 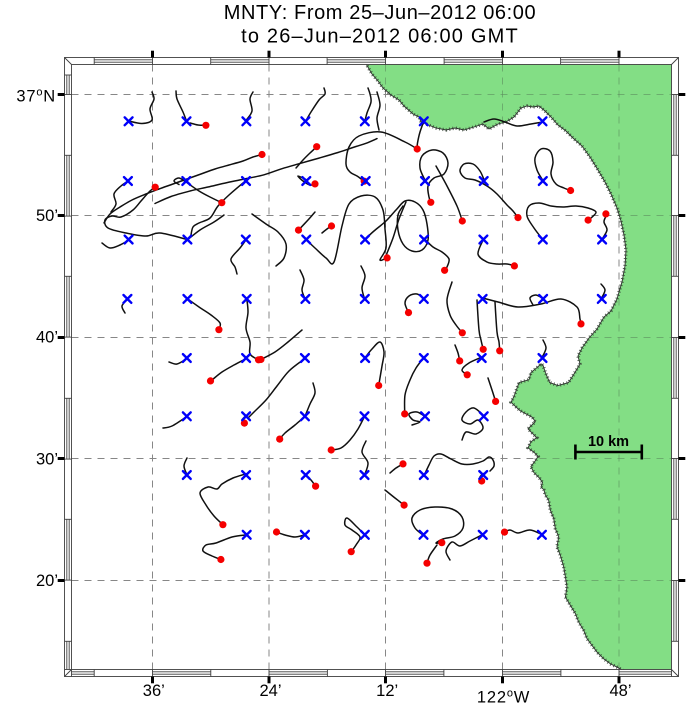 What do you see at coordinates (380, 37) in the screenshot?
I see `svg-text: to 26–Jun–2012 06:00 GMT` at bounding box center [380, 37].